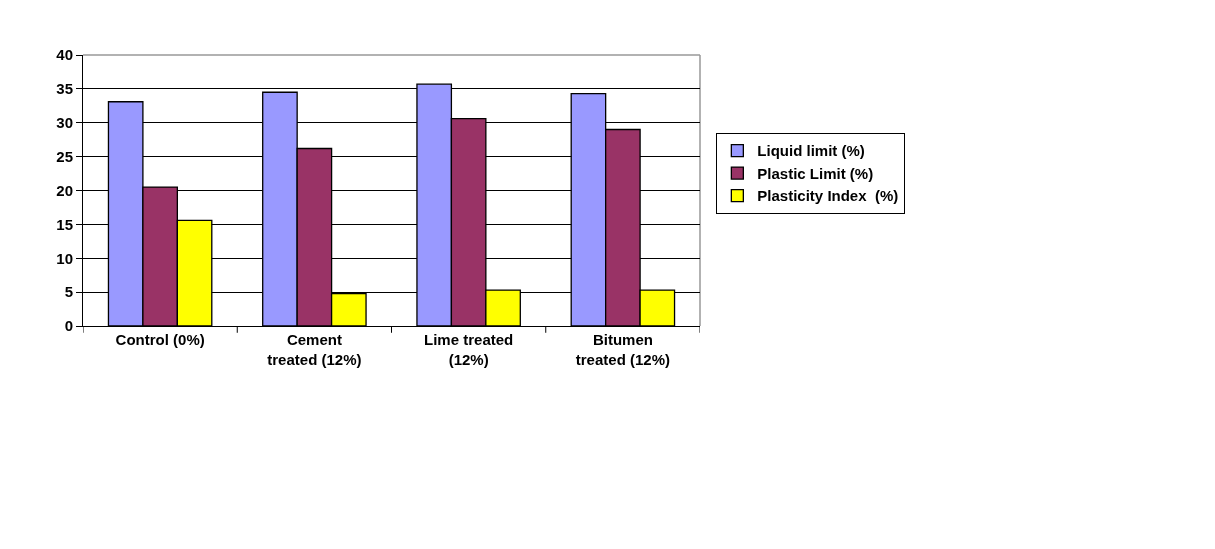  What do you see at coordinates (64, 55) in the screenshot?
I see `y-tick-label: 40` at bounding box center [64, 55].